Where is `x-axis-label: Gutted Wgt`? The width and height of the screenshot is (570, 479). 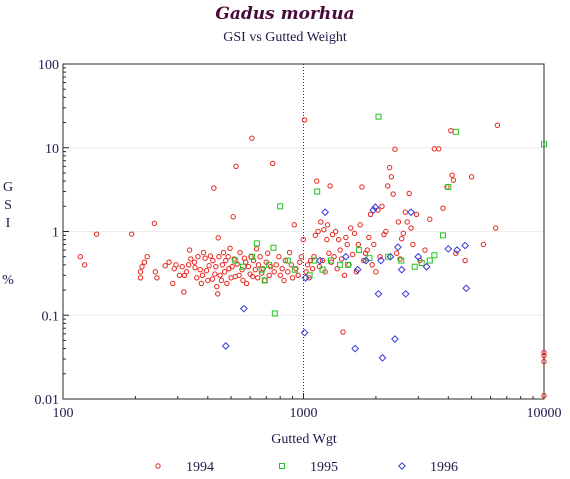 x-axis-label: Gutted Wgt is located at coordinates (304, 439).